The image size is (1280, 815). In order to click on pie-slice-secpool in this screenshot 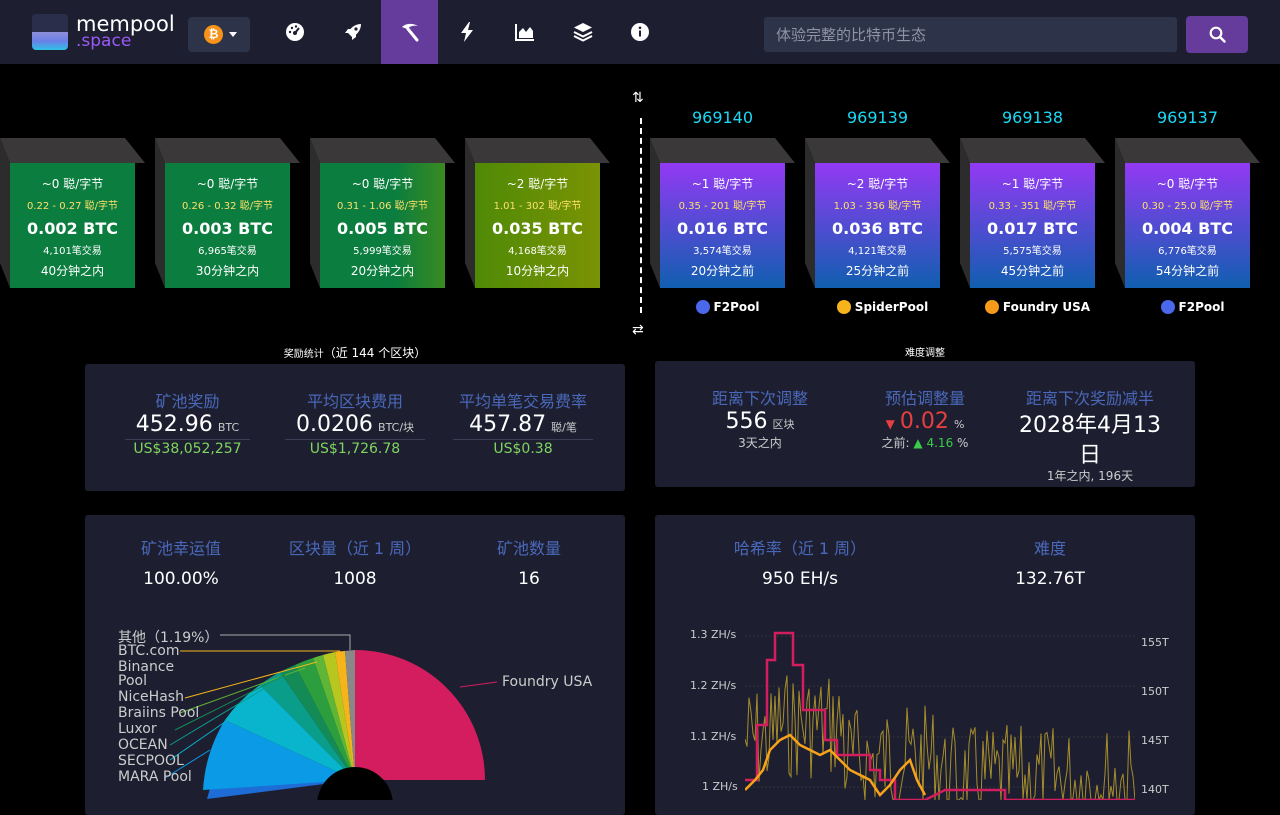, I will do `click(279, 755)`.